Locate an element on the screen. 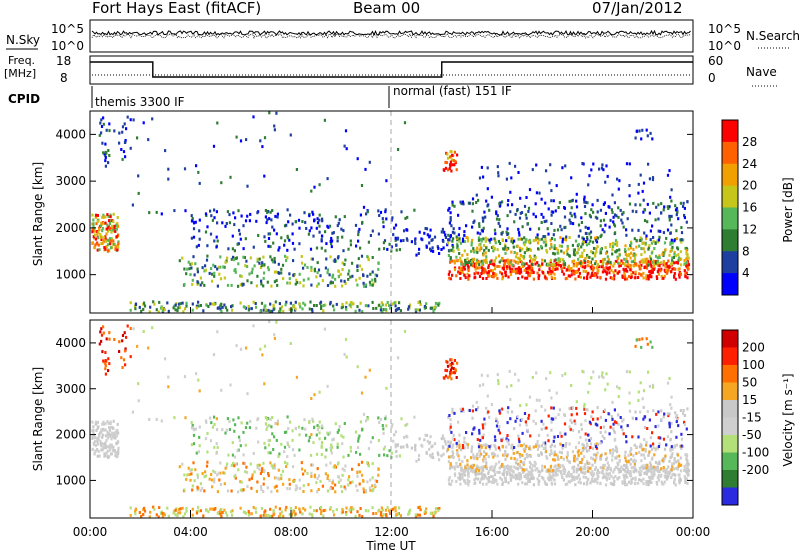  freq-right-tick-bottom: 0 is located at coordinates (712, 78).